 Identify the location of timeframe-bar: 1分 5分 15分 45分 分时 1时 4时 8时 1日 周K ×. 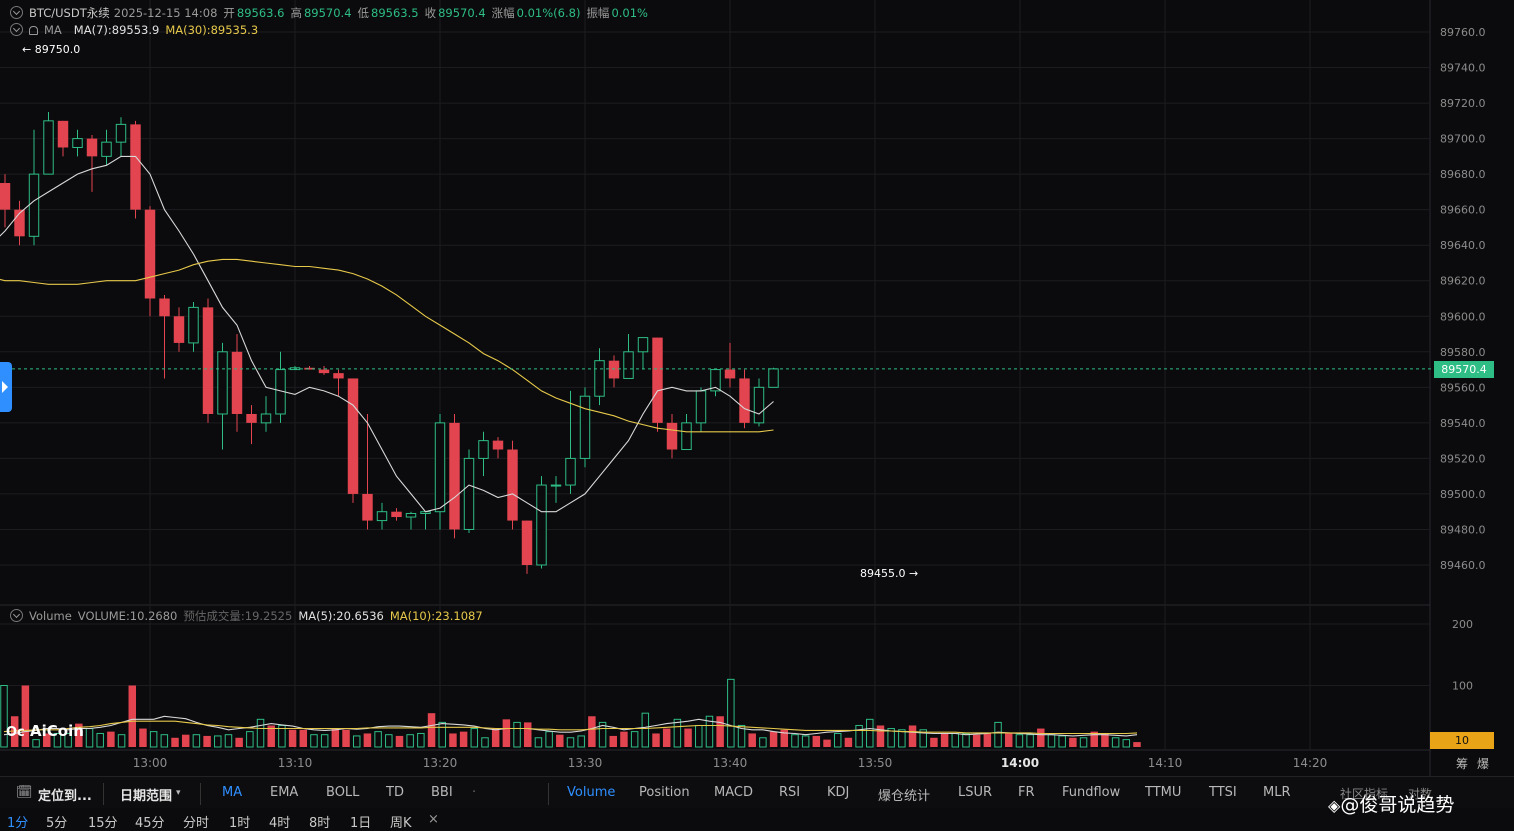
(757, 819).